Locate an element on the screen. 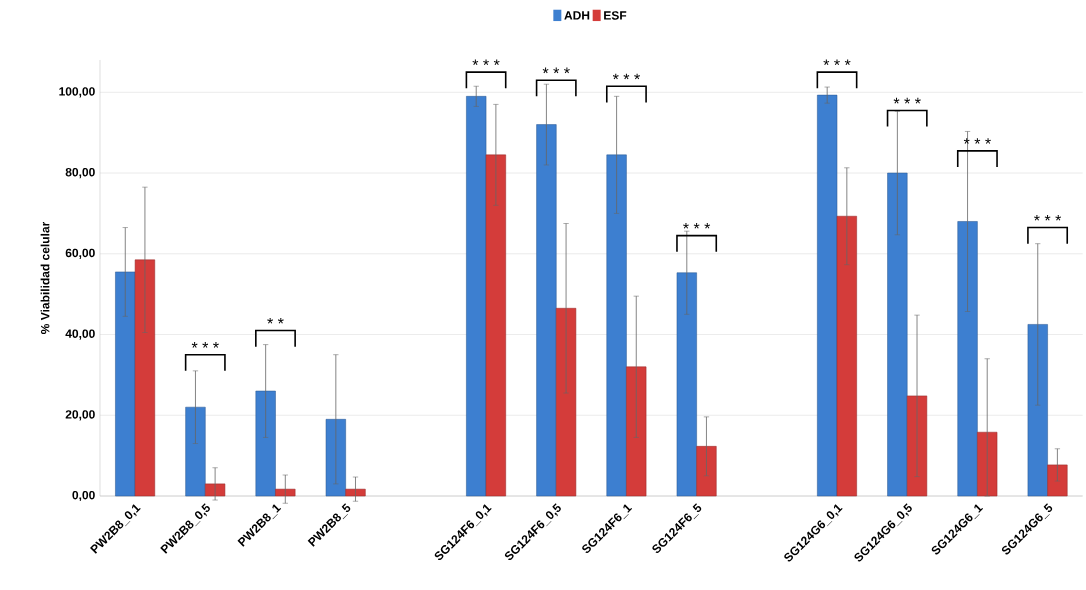 This screenshot has height=590, width=1086. y-tick-label: 40,00 is located at coordinates (80, 334).